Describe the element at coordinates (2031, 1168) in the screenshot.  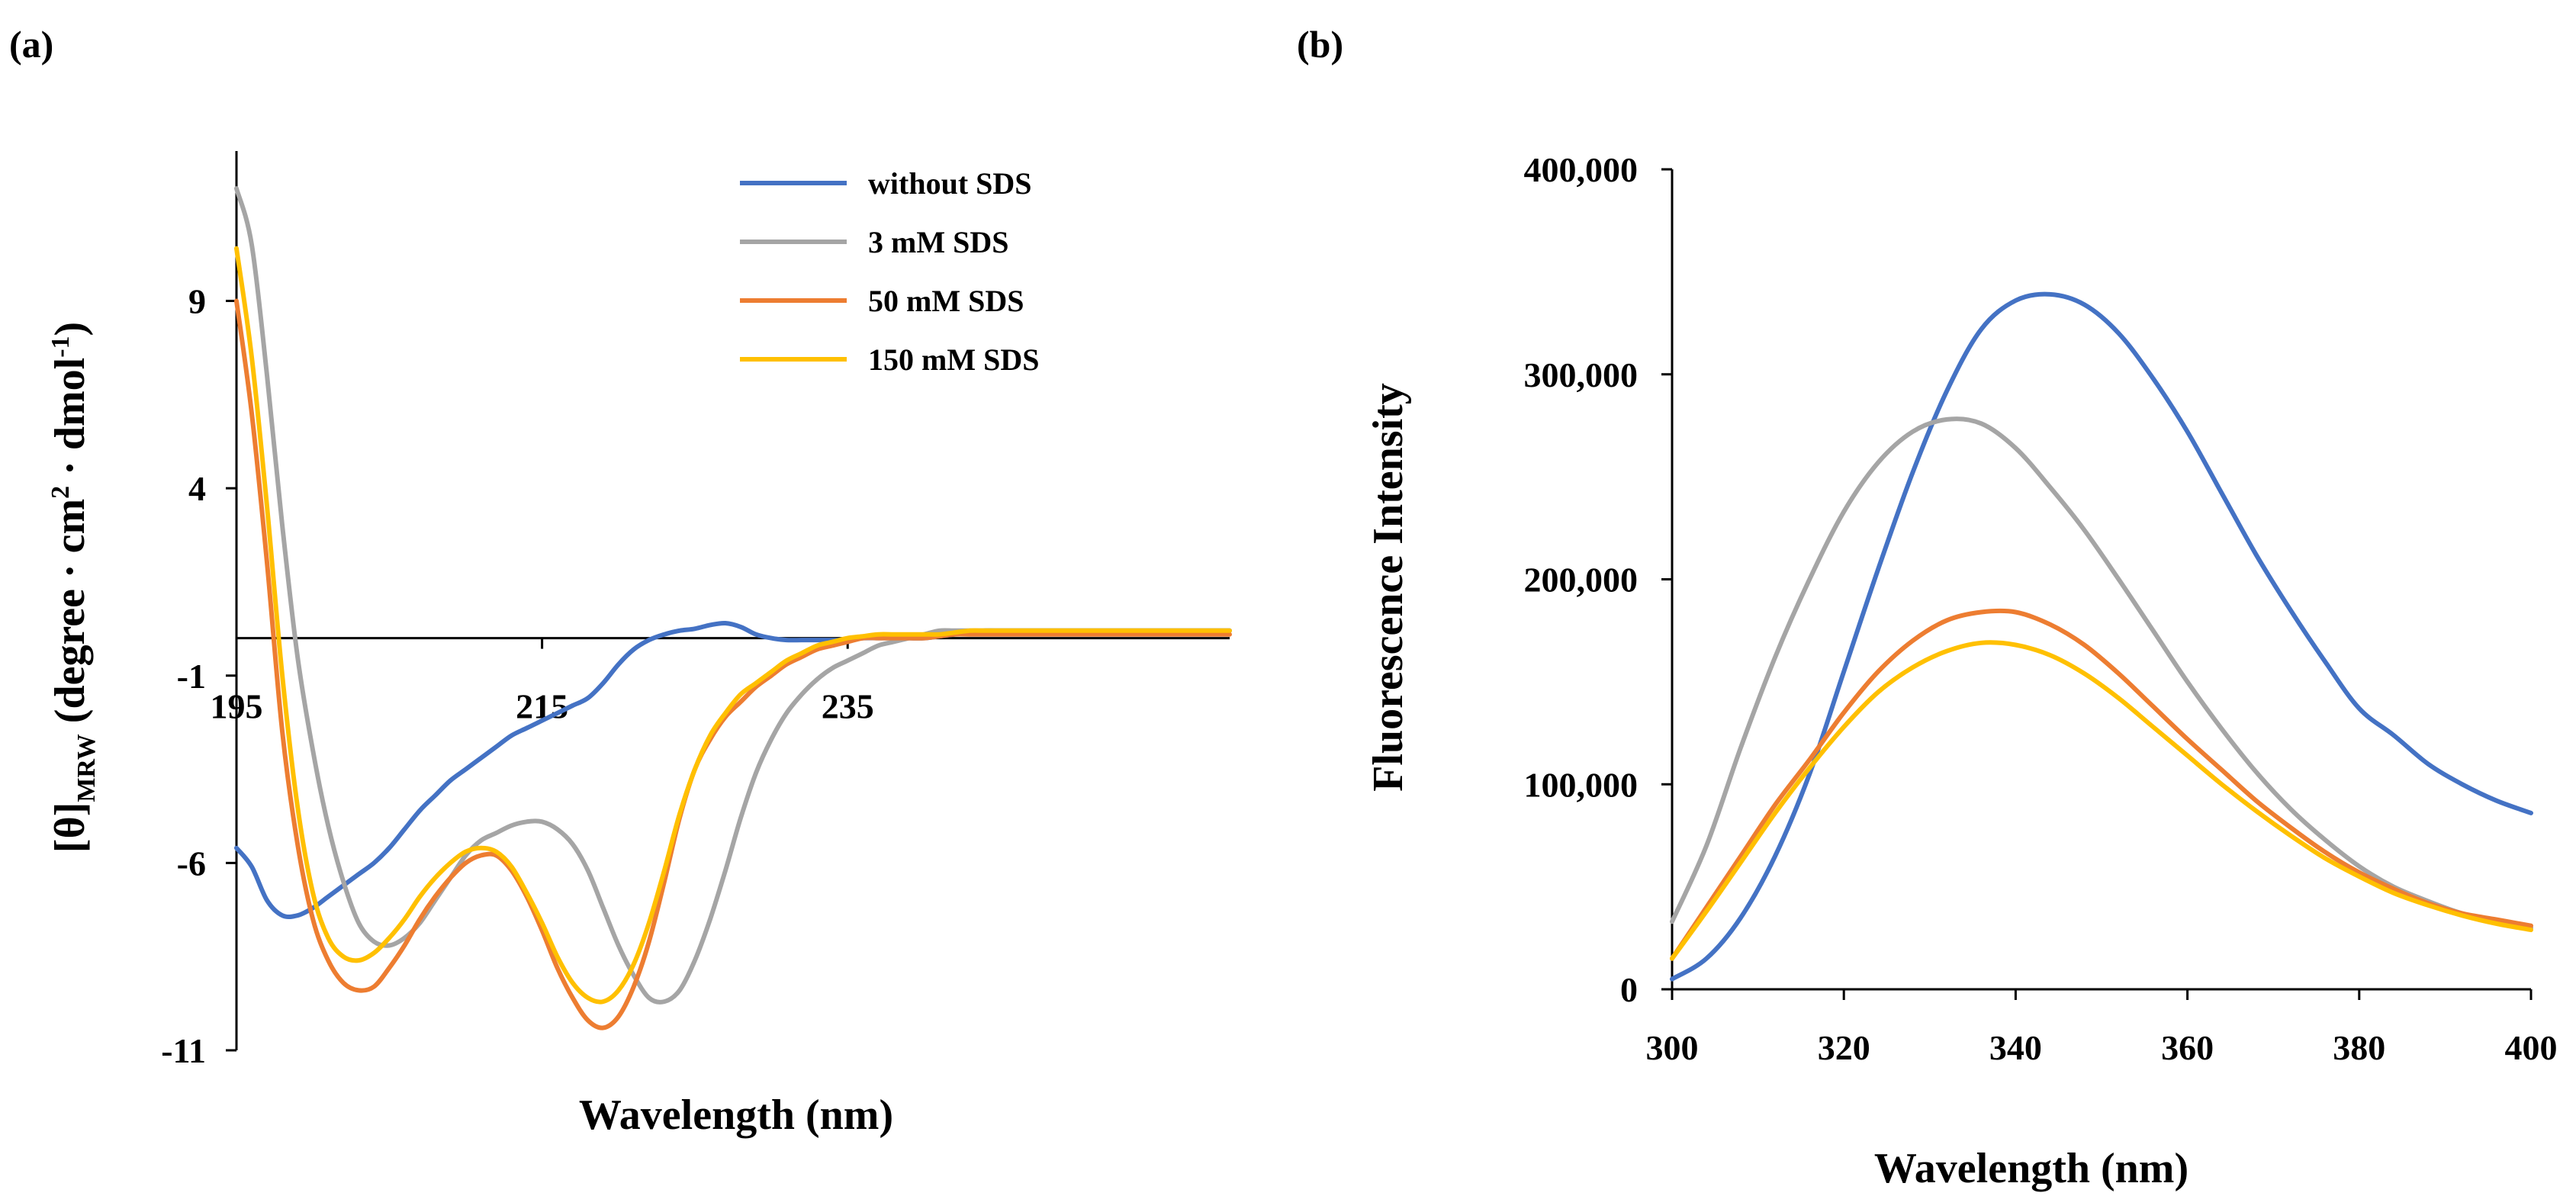
I see `panel-b-x-axis-title: Wavelength (nm)` at that location.